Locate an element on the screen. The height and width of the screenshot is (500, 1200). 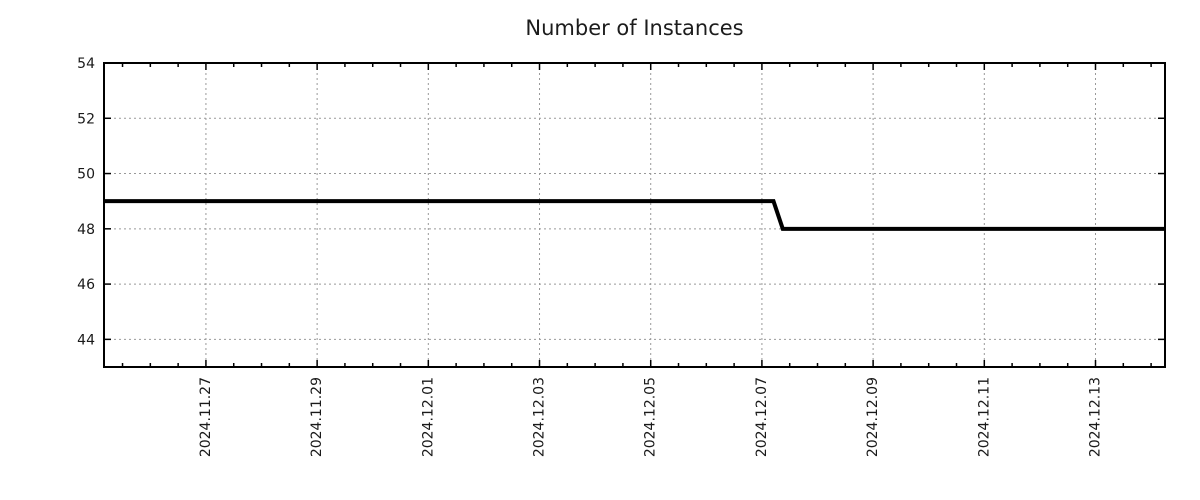
x-tick-label: 2024.12.05 is located at coordinates (651, 417).